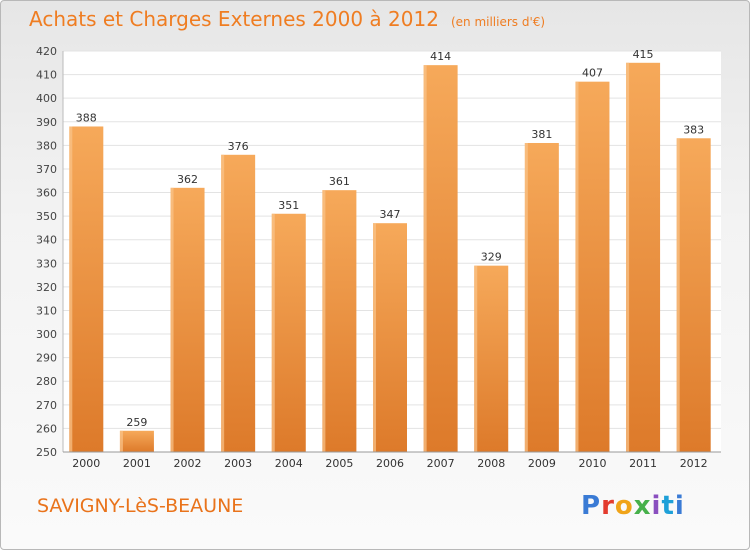 The width and height of the screenshot is (750, 550). What do you see at coordinates (238, 463) in the screenshot?
I see `x-tick-label: 2003` at bounding box center [238, 463].